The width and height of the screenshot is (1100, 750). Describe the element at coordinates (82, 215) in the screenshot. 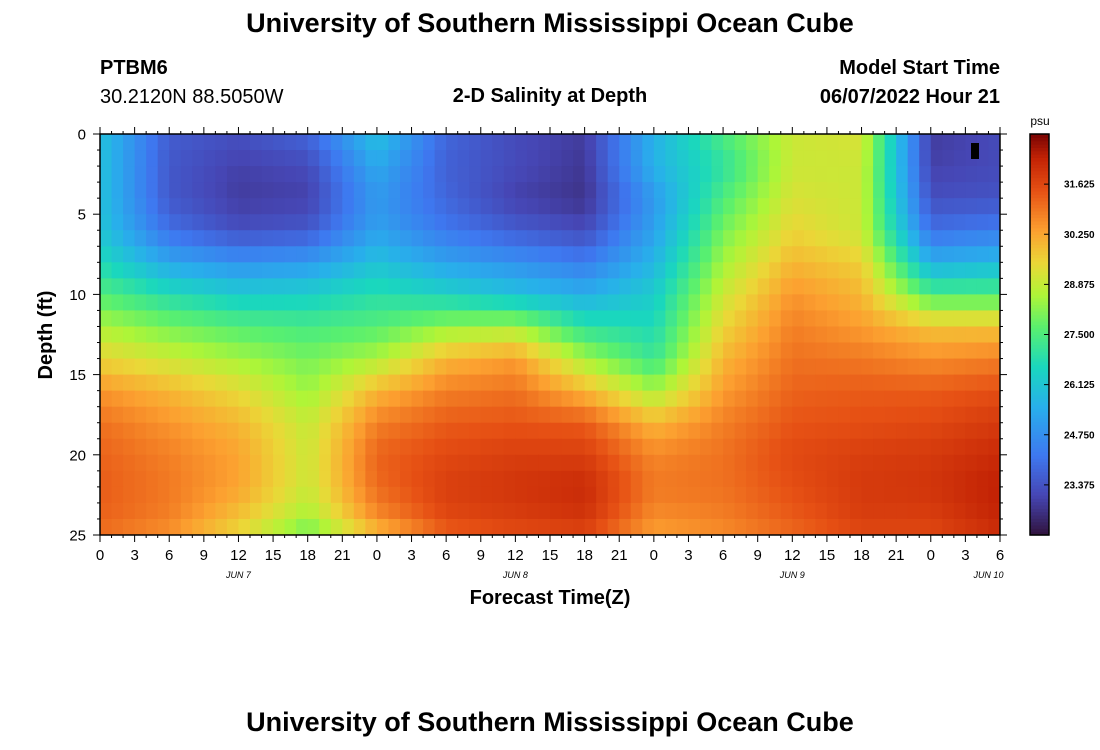

I see `y-tick-label: 5` at that location.